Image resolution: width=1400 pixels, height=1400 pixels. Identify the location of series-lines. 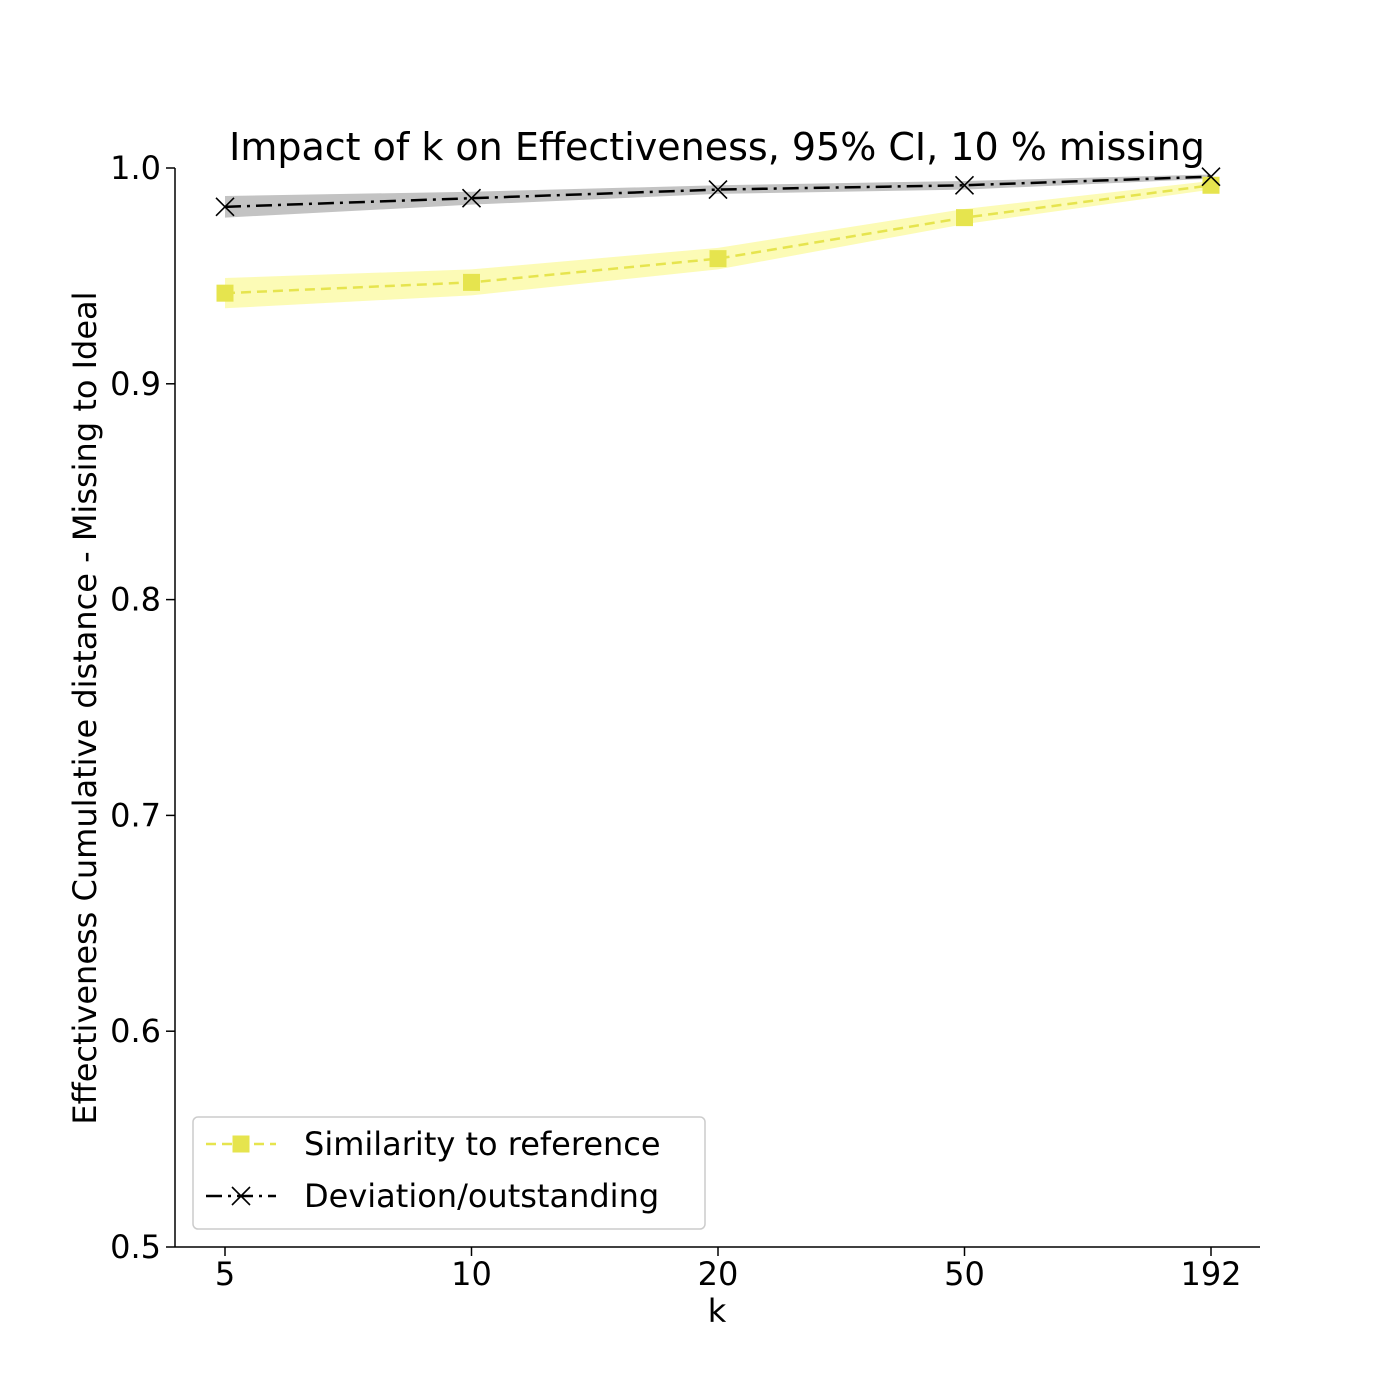
(718, 235).